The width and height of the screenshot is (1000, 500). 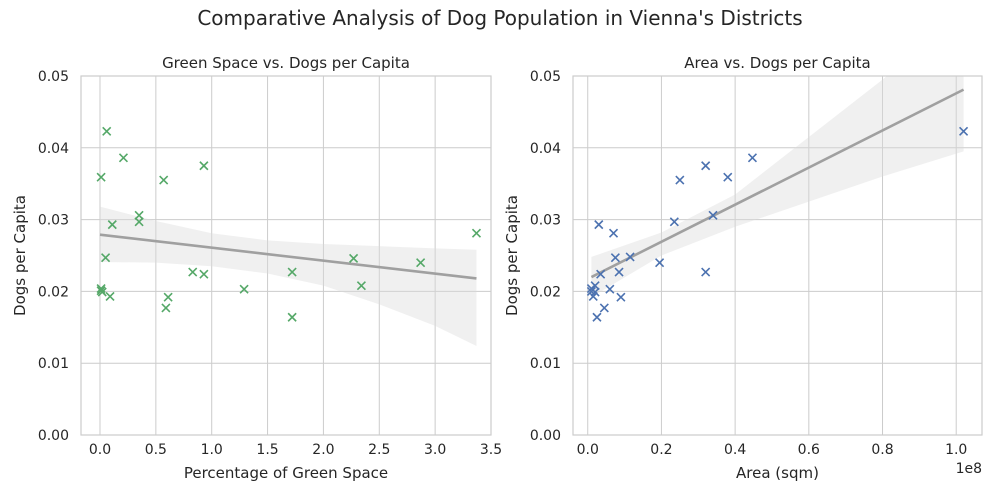 What do you see at coordinates (491, 450) in the screenshot?
I see `panel-1-xtick-label-7: 3.5` at bounding box center [491, 450].